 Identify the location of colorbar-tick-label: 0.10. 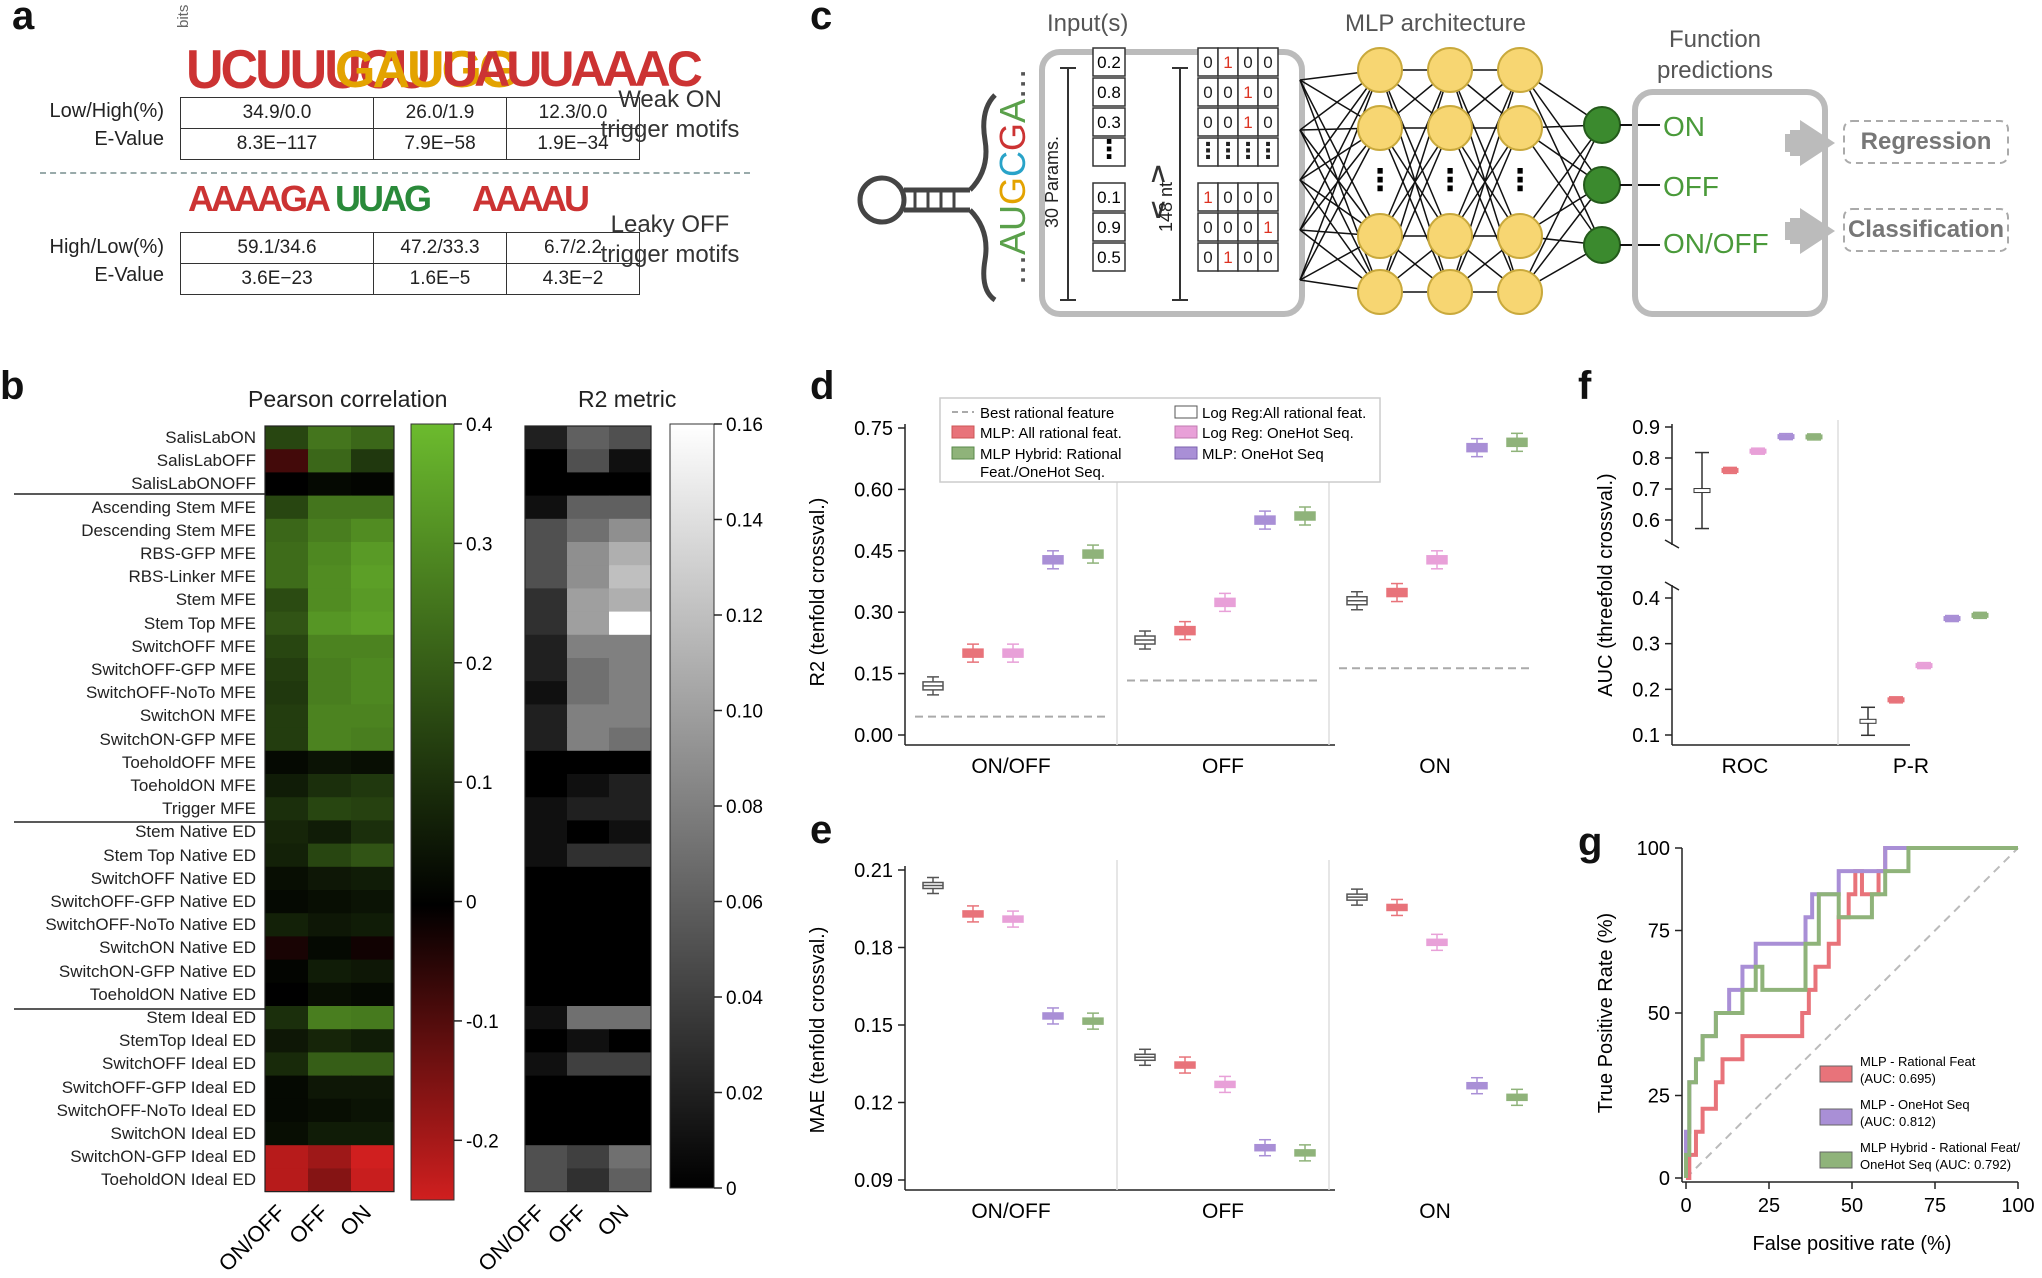
(744, 712).